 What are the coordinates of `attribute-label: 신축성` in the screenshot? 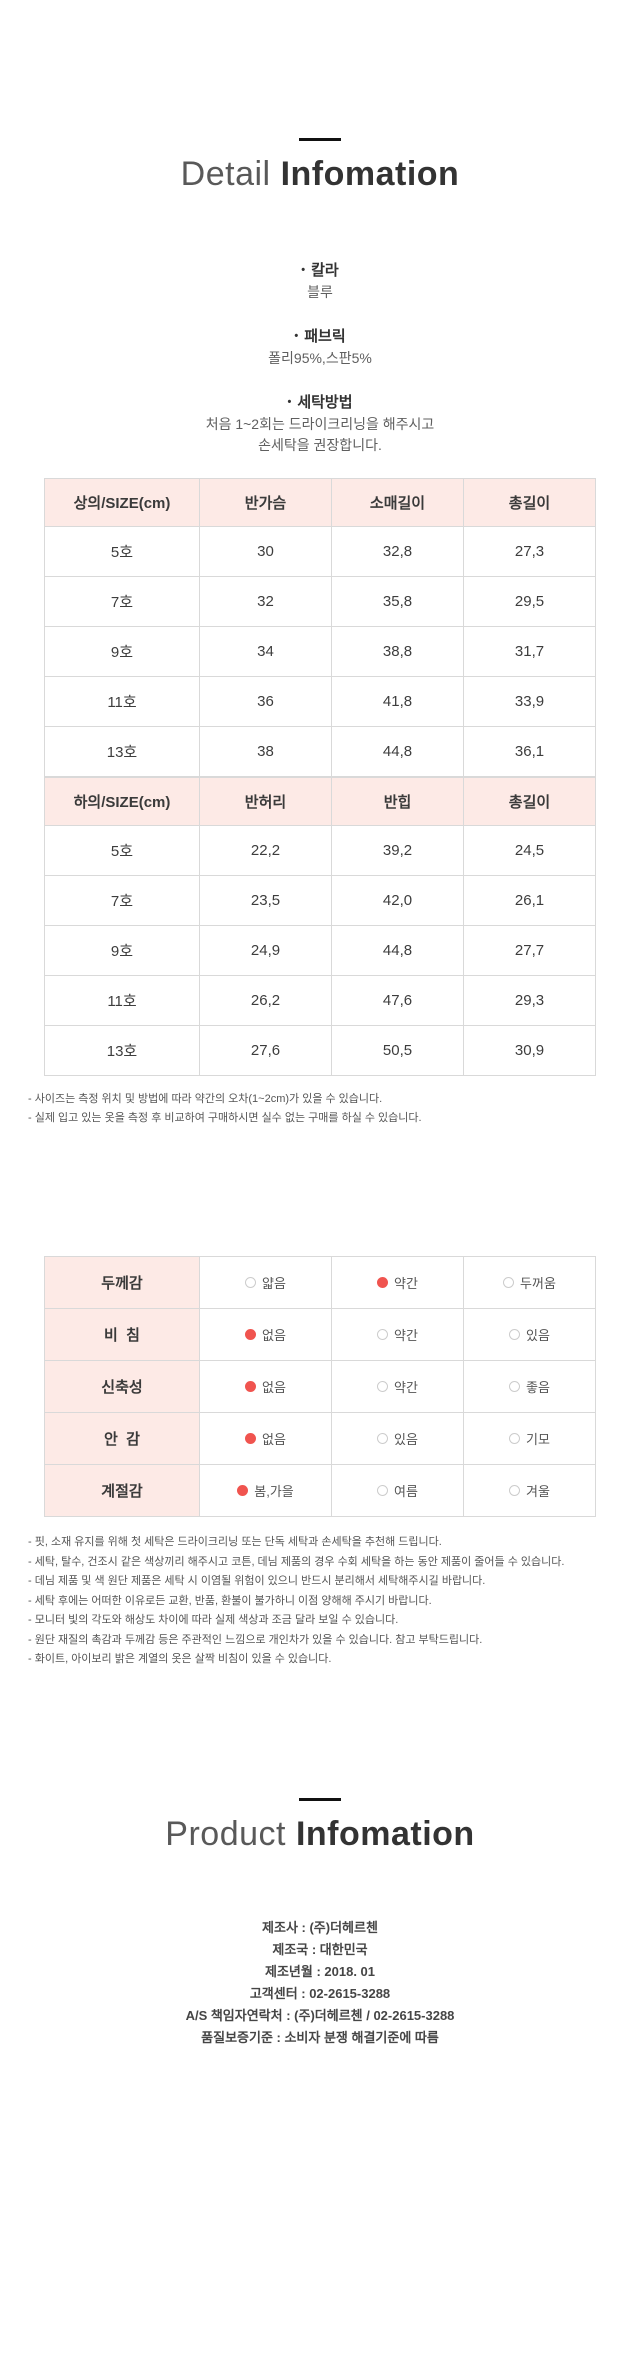 It's located at (122, 1386).